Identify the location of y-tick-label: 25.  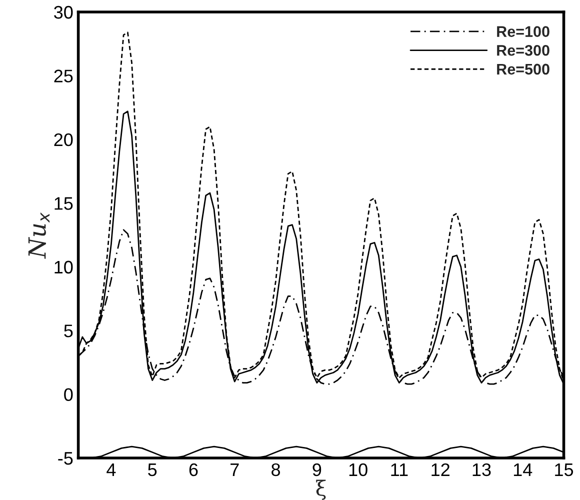
(63, 76).